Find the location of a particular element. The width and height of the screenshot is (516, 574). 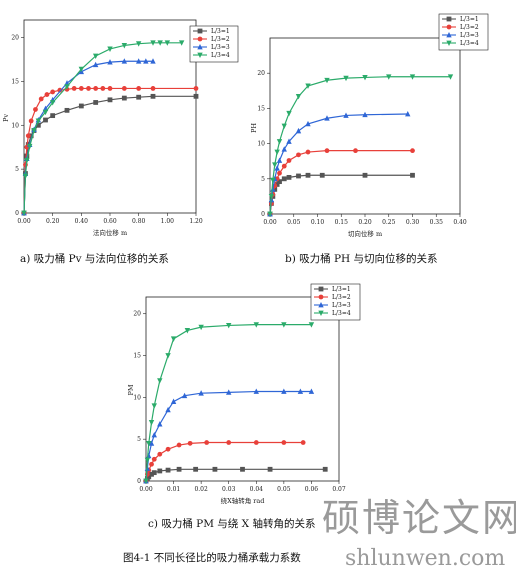

x-tick-label: 0.07 is located at coordinates (339, 489).